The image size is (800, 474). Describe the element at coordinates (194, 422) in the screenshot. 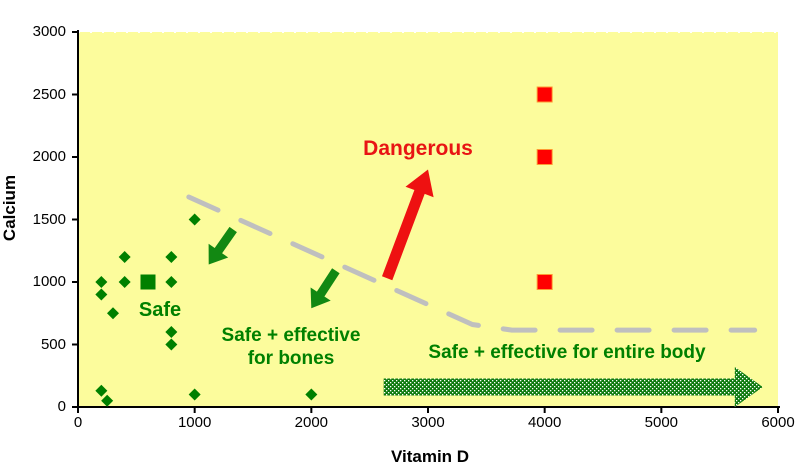

I see `x-tick-label-1: 1000` at that location.